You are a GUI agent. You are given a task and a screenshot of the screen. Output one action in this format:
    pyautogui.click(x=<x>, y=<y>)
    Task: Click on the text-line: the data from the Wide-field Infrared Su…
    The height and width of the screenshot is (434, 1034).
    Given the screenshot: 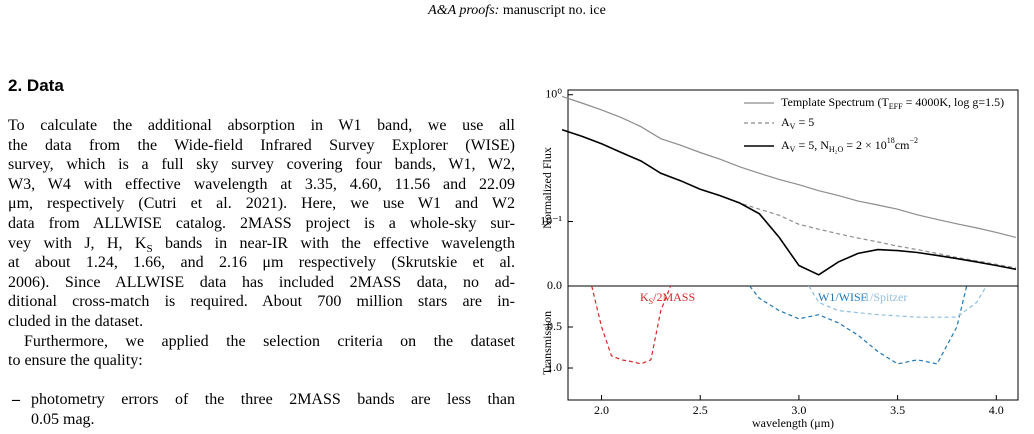 What is the action you would take?
    pyautogui.click(x=261, y=145)
    